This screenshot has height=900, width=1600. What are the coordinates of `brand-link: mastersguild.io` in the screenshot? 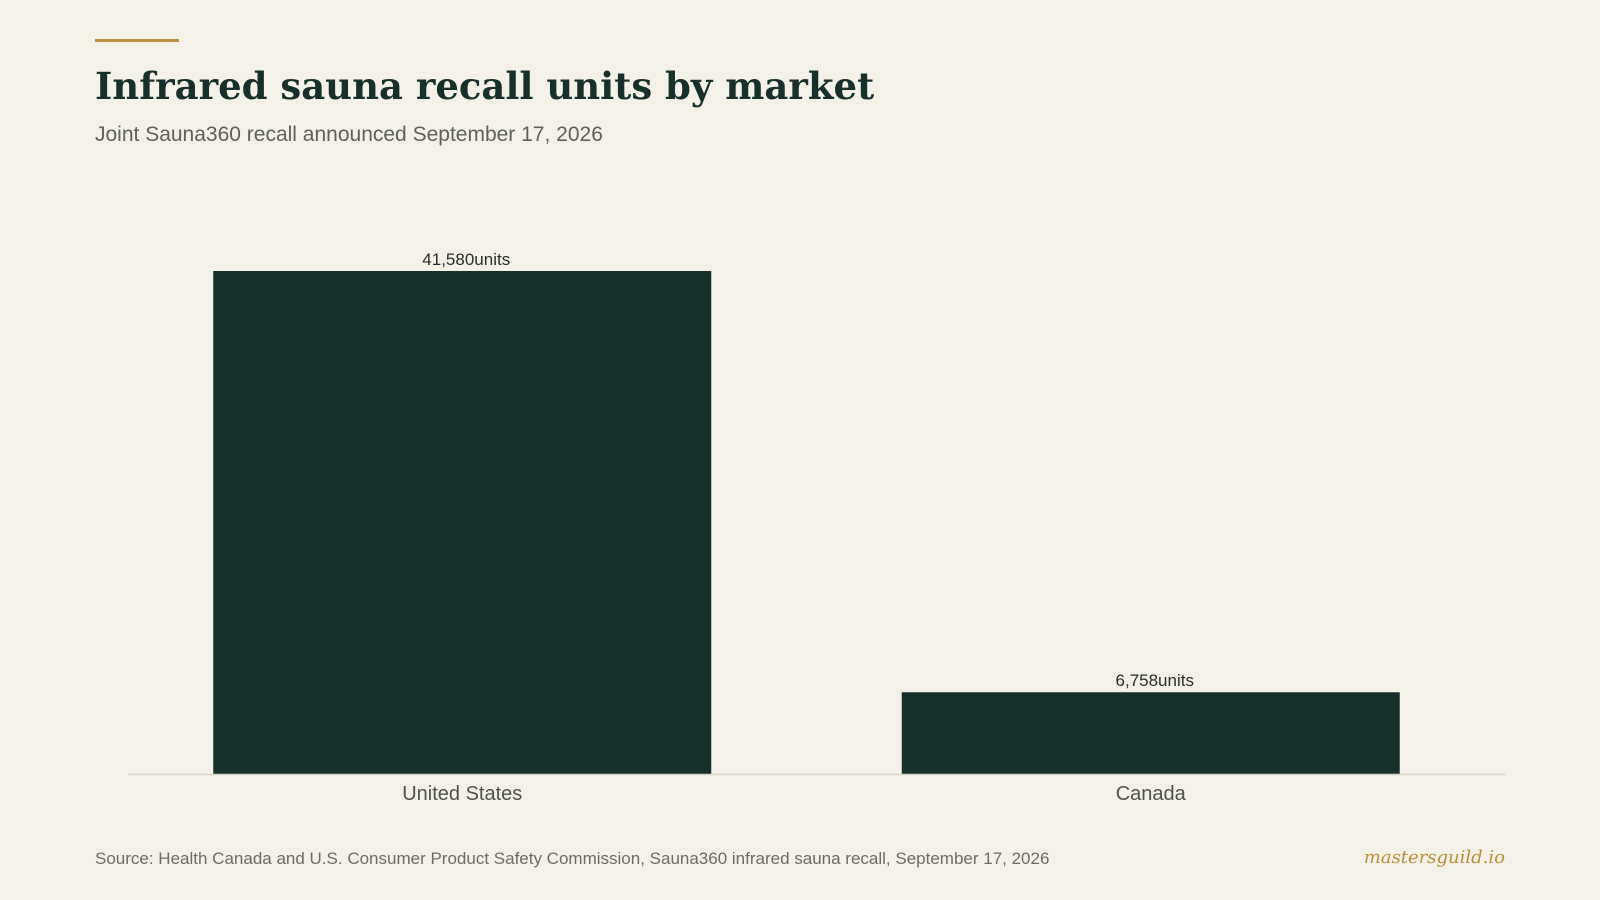 It's located at (1434, 857).